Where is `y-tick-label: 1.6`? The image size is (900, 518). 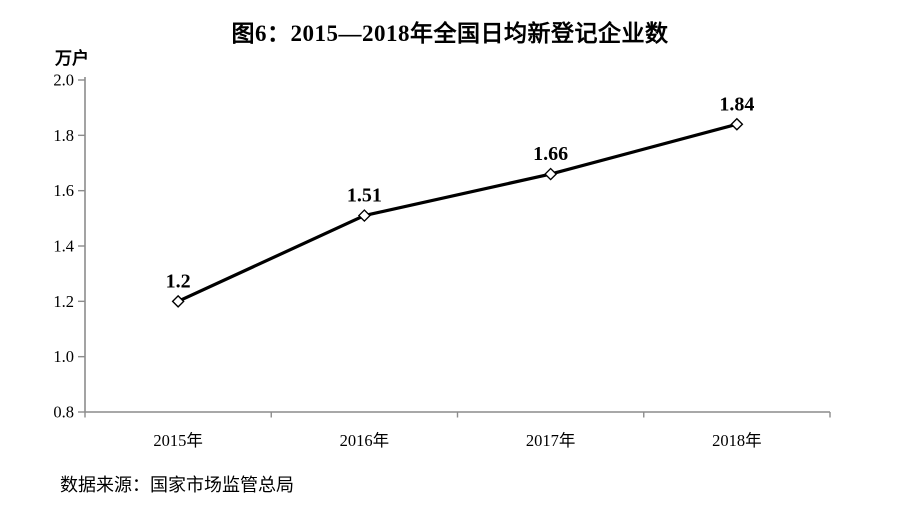 y-tick-label: 1.6 is located at coordinates (63, 190).